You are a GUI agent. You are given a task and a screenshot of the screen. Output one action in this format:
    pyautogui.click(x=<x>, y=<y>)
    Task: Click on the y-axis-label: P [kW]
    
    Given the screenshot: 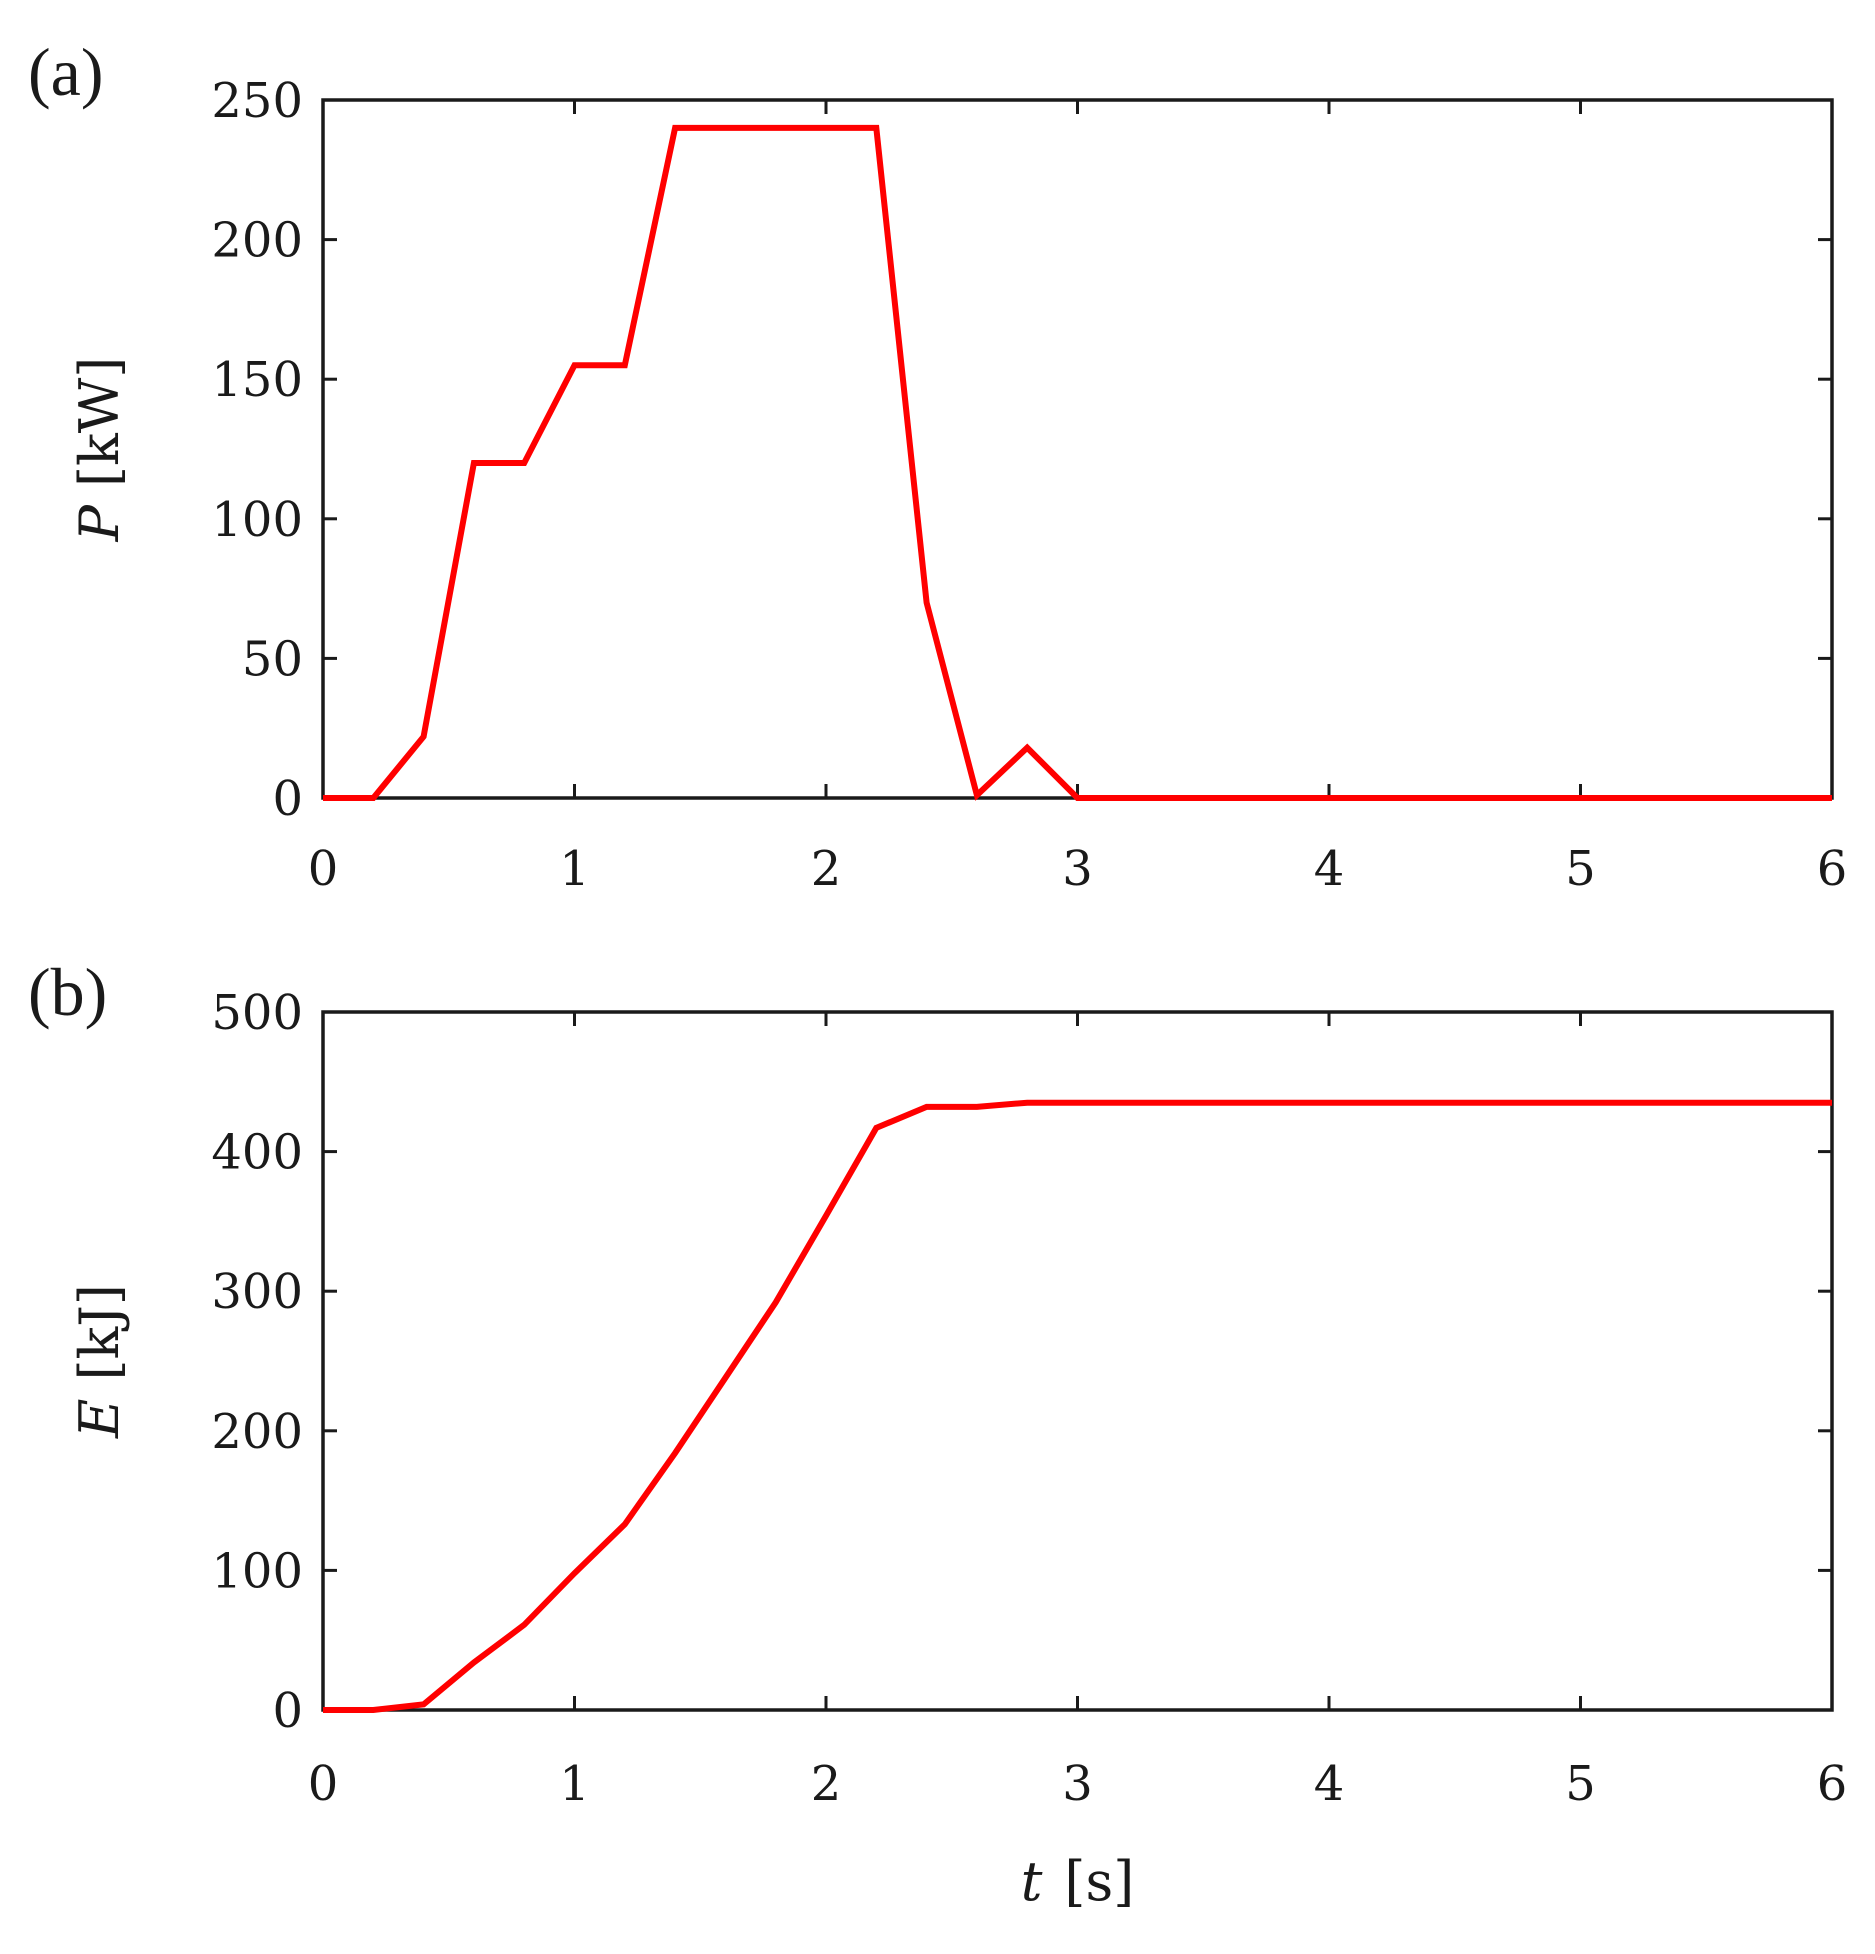 What is the action you would take?
    pyautogui.click(x=99, y=450)
    